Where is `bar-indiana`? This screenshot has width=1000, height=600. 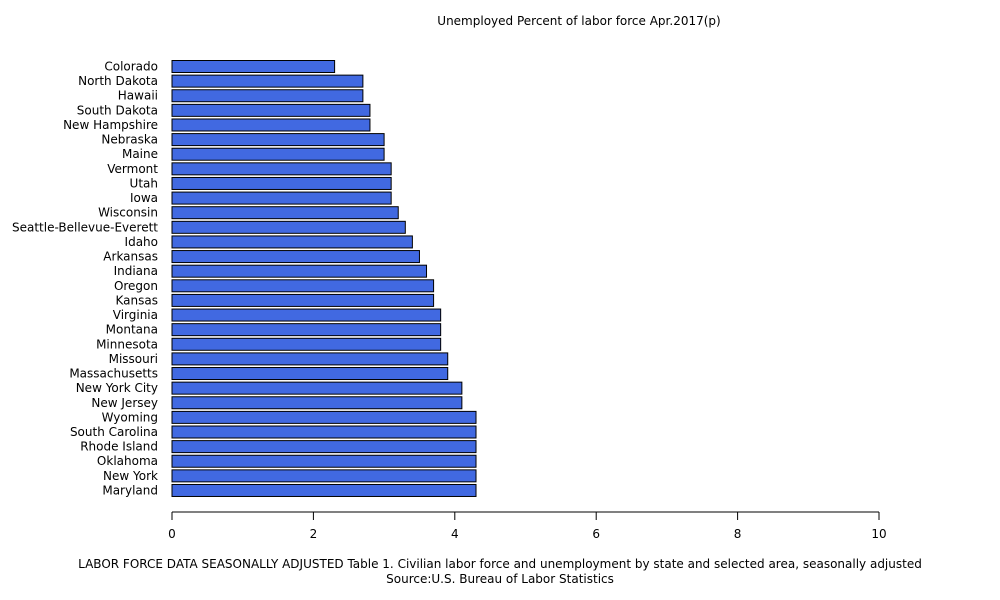
bar-indiana is located at coordinates (299, 271).